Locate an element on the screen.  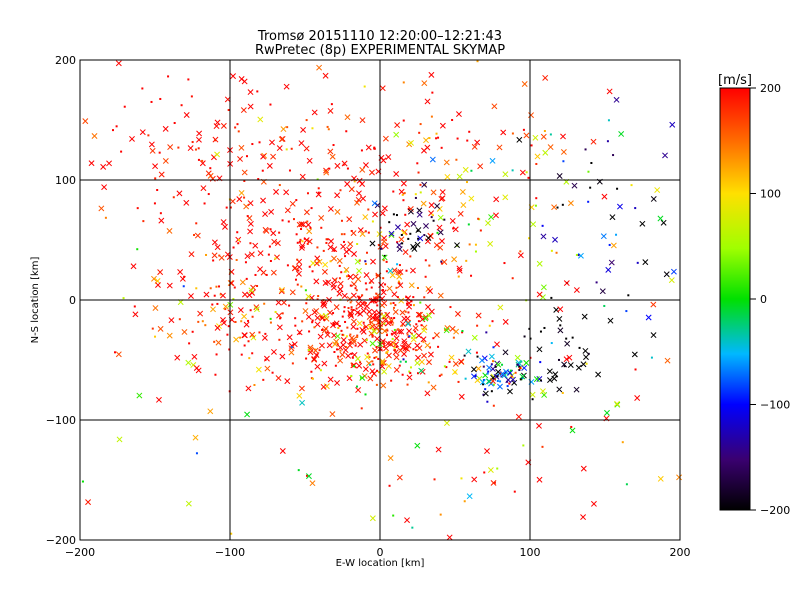
y-tick-label: −100 is located at coordinates (61, 420).